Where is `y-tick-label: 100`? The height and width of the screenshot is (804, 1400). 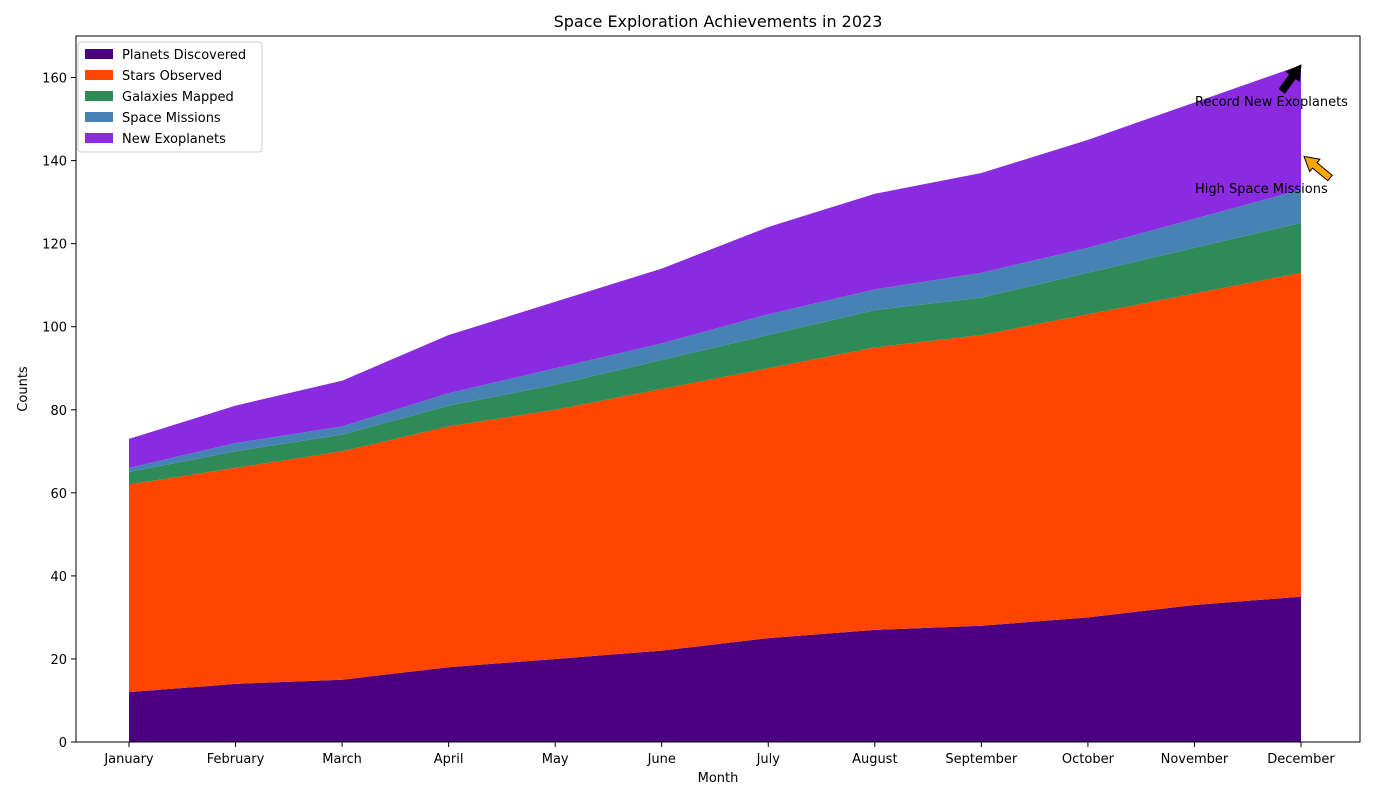
y-tick-label: 100 is located at coordinates (54, 328).